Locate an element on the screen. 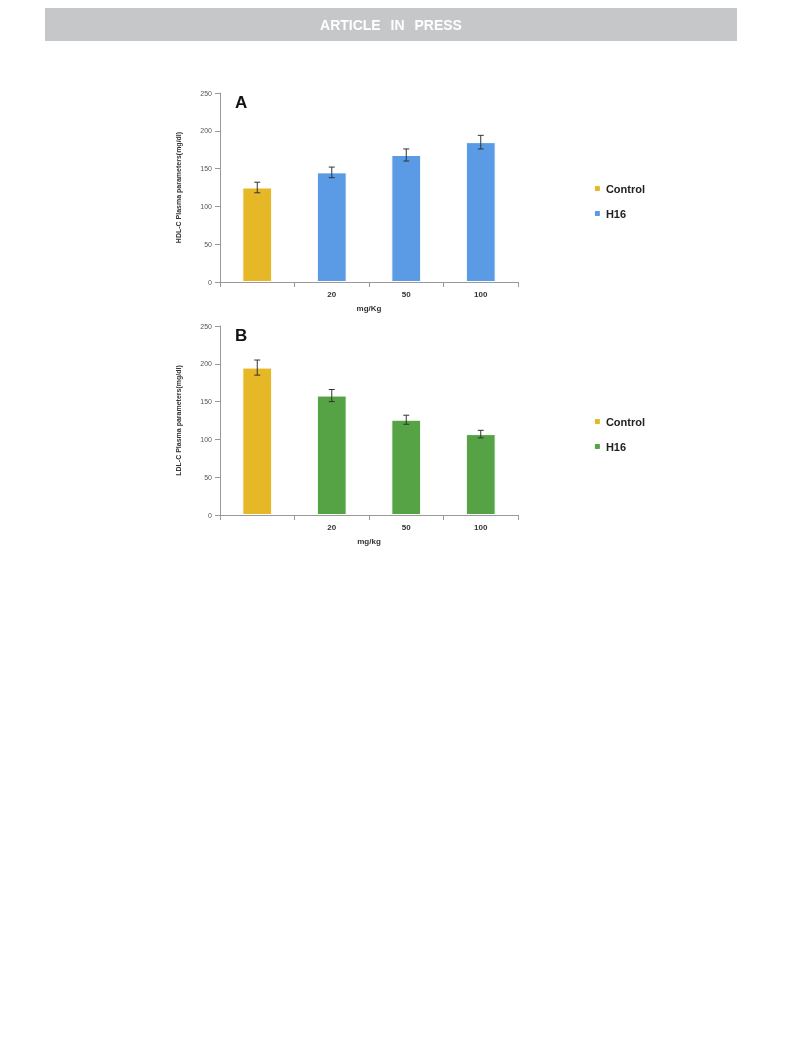 Image resolution: width=793 pixels, height=1057 pixels. chart-title: B is located at coordinates (241, 335).